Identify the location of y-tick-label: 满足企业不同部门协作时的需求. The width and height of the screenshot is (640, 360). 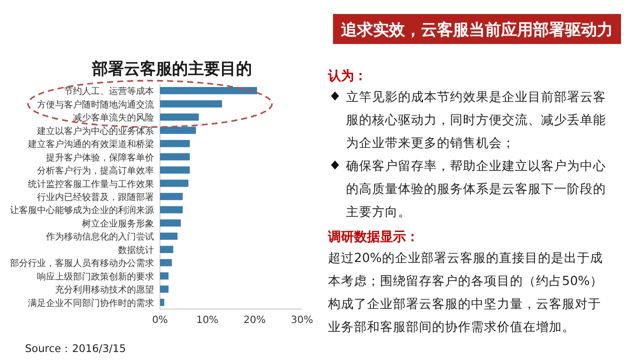
(91, 303).